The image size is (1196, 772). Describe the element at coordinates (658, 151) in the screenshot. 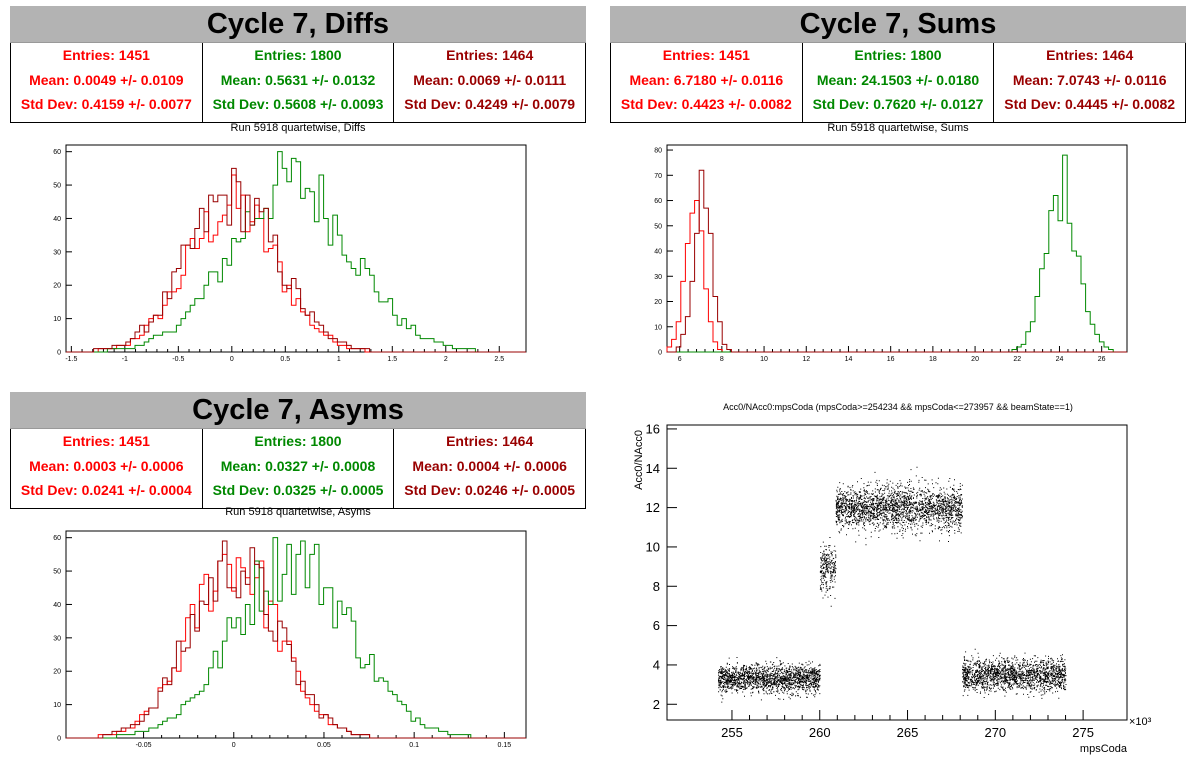

I see `y-tick-label: 80` at that location.